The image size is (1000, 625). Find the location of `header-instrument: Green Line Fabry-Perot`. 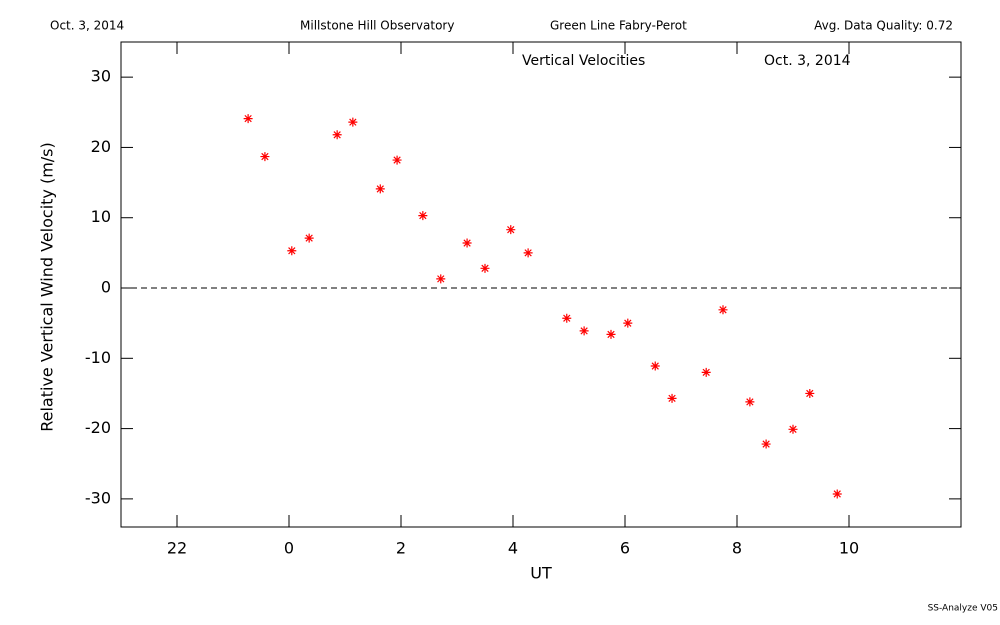

header-instrument: Green Line Fabry-Perot is located at coordinates (618, 26).